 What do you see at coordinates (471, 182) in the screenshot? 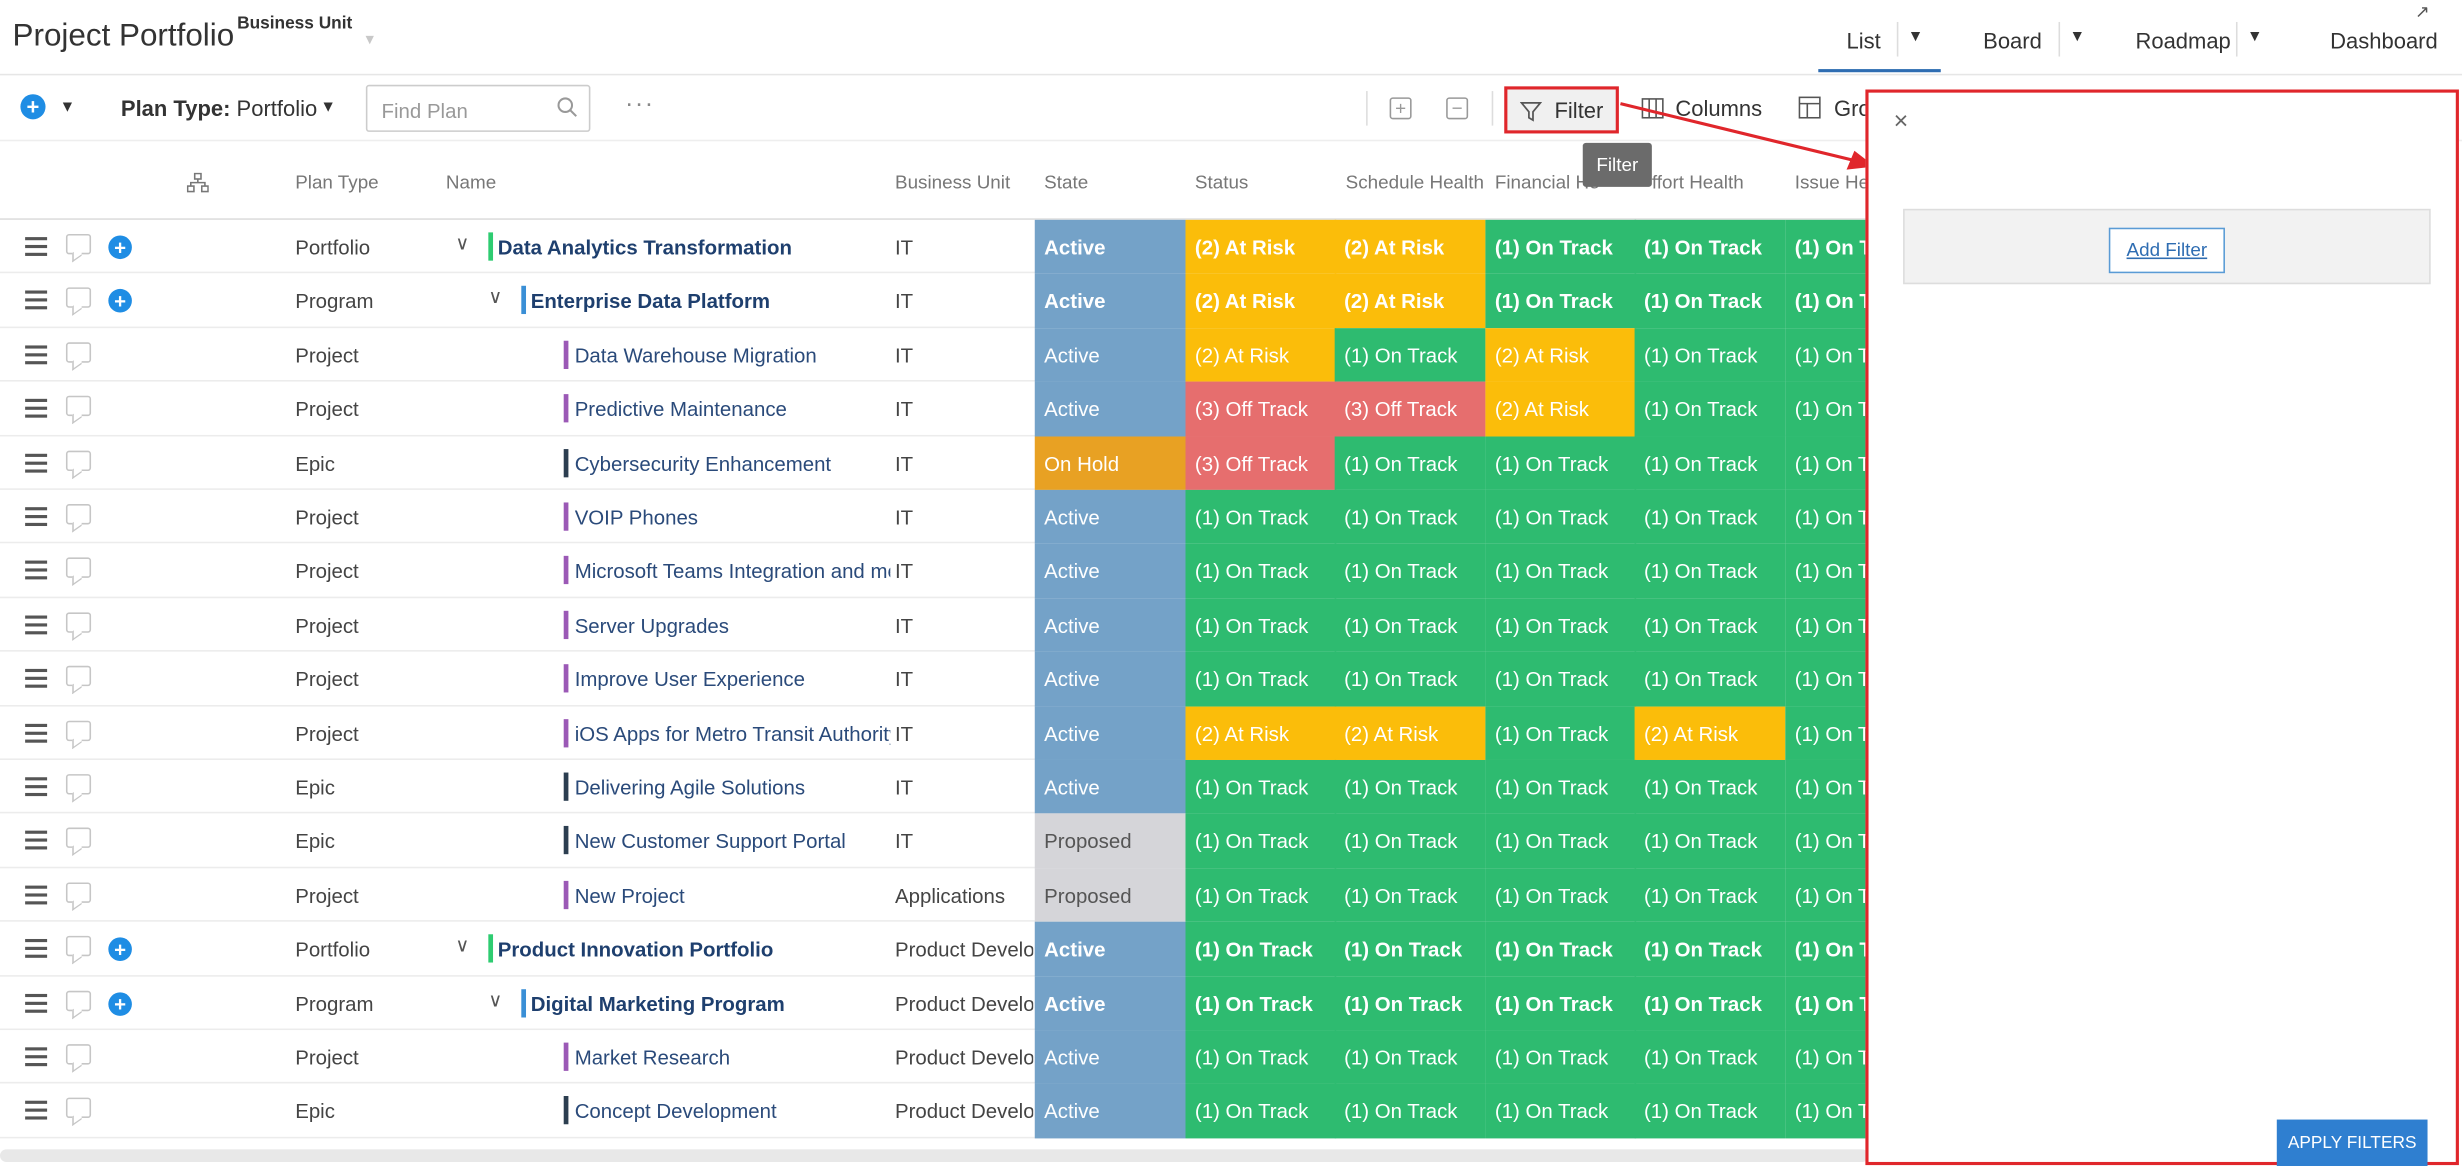
I see `column-header-name: Name` at bounding box center [471, 182].